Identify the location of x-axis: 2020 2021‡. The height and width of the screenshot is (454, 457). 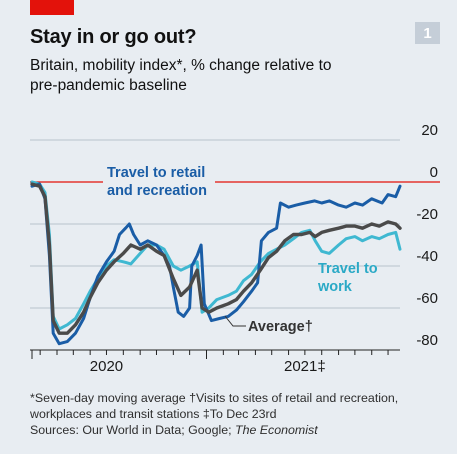
(215, 362).